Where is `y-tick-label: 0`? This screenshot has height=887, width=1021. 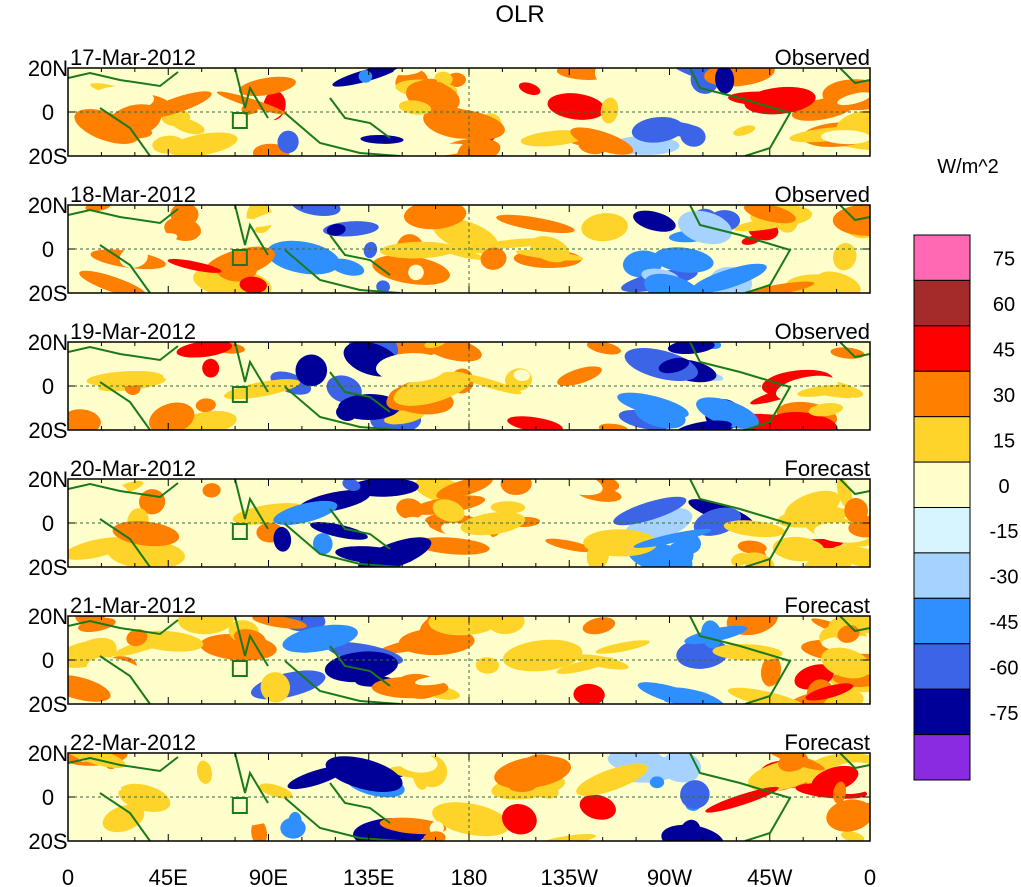
y-tick-label: 0 is located at coordinates (48, 386).